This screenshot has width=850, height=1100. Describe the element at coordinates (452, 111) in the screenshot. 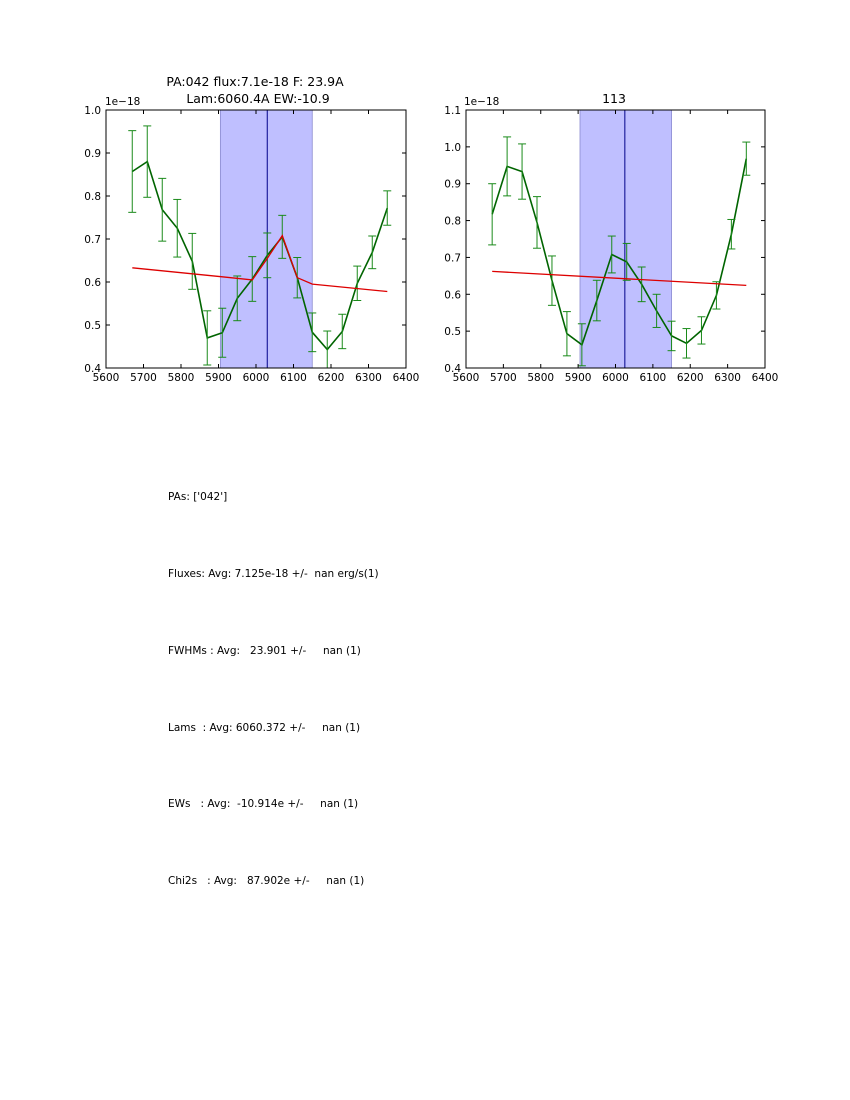

I see `y-tick-label: 1.1` at that location.